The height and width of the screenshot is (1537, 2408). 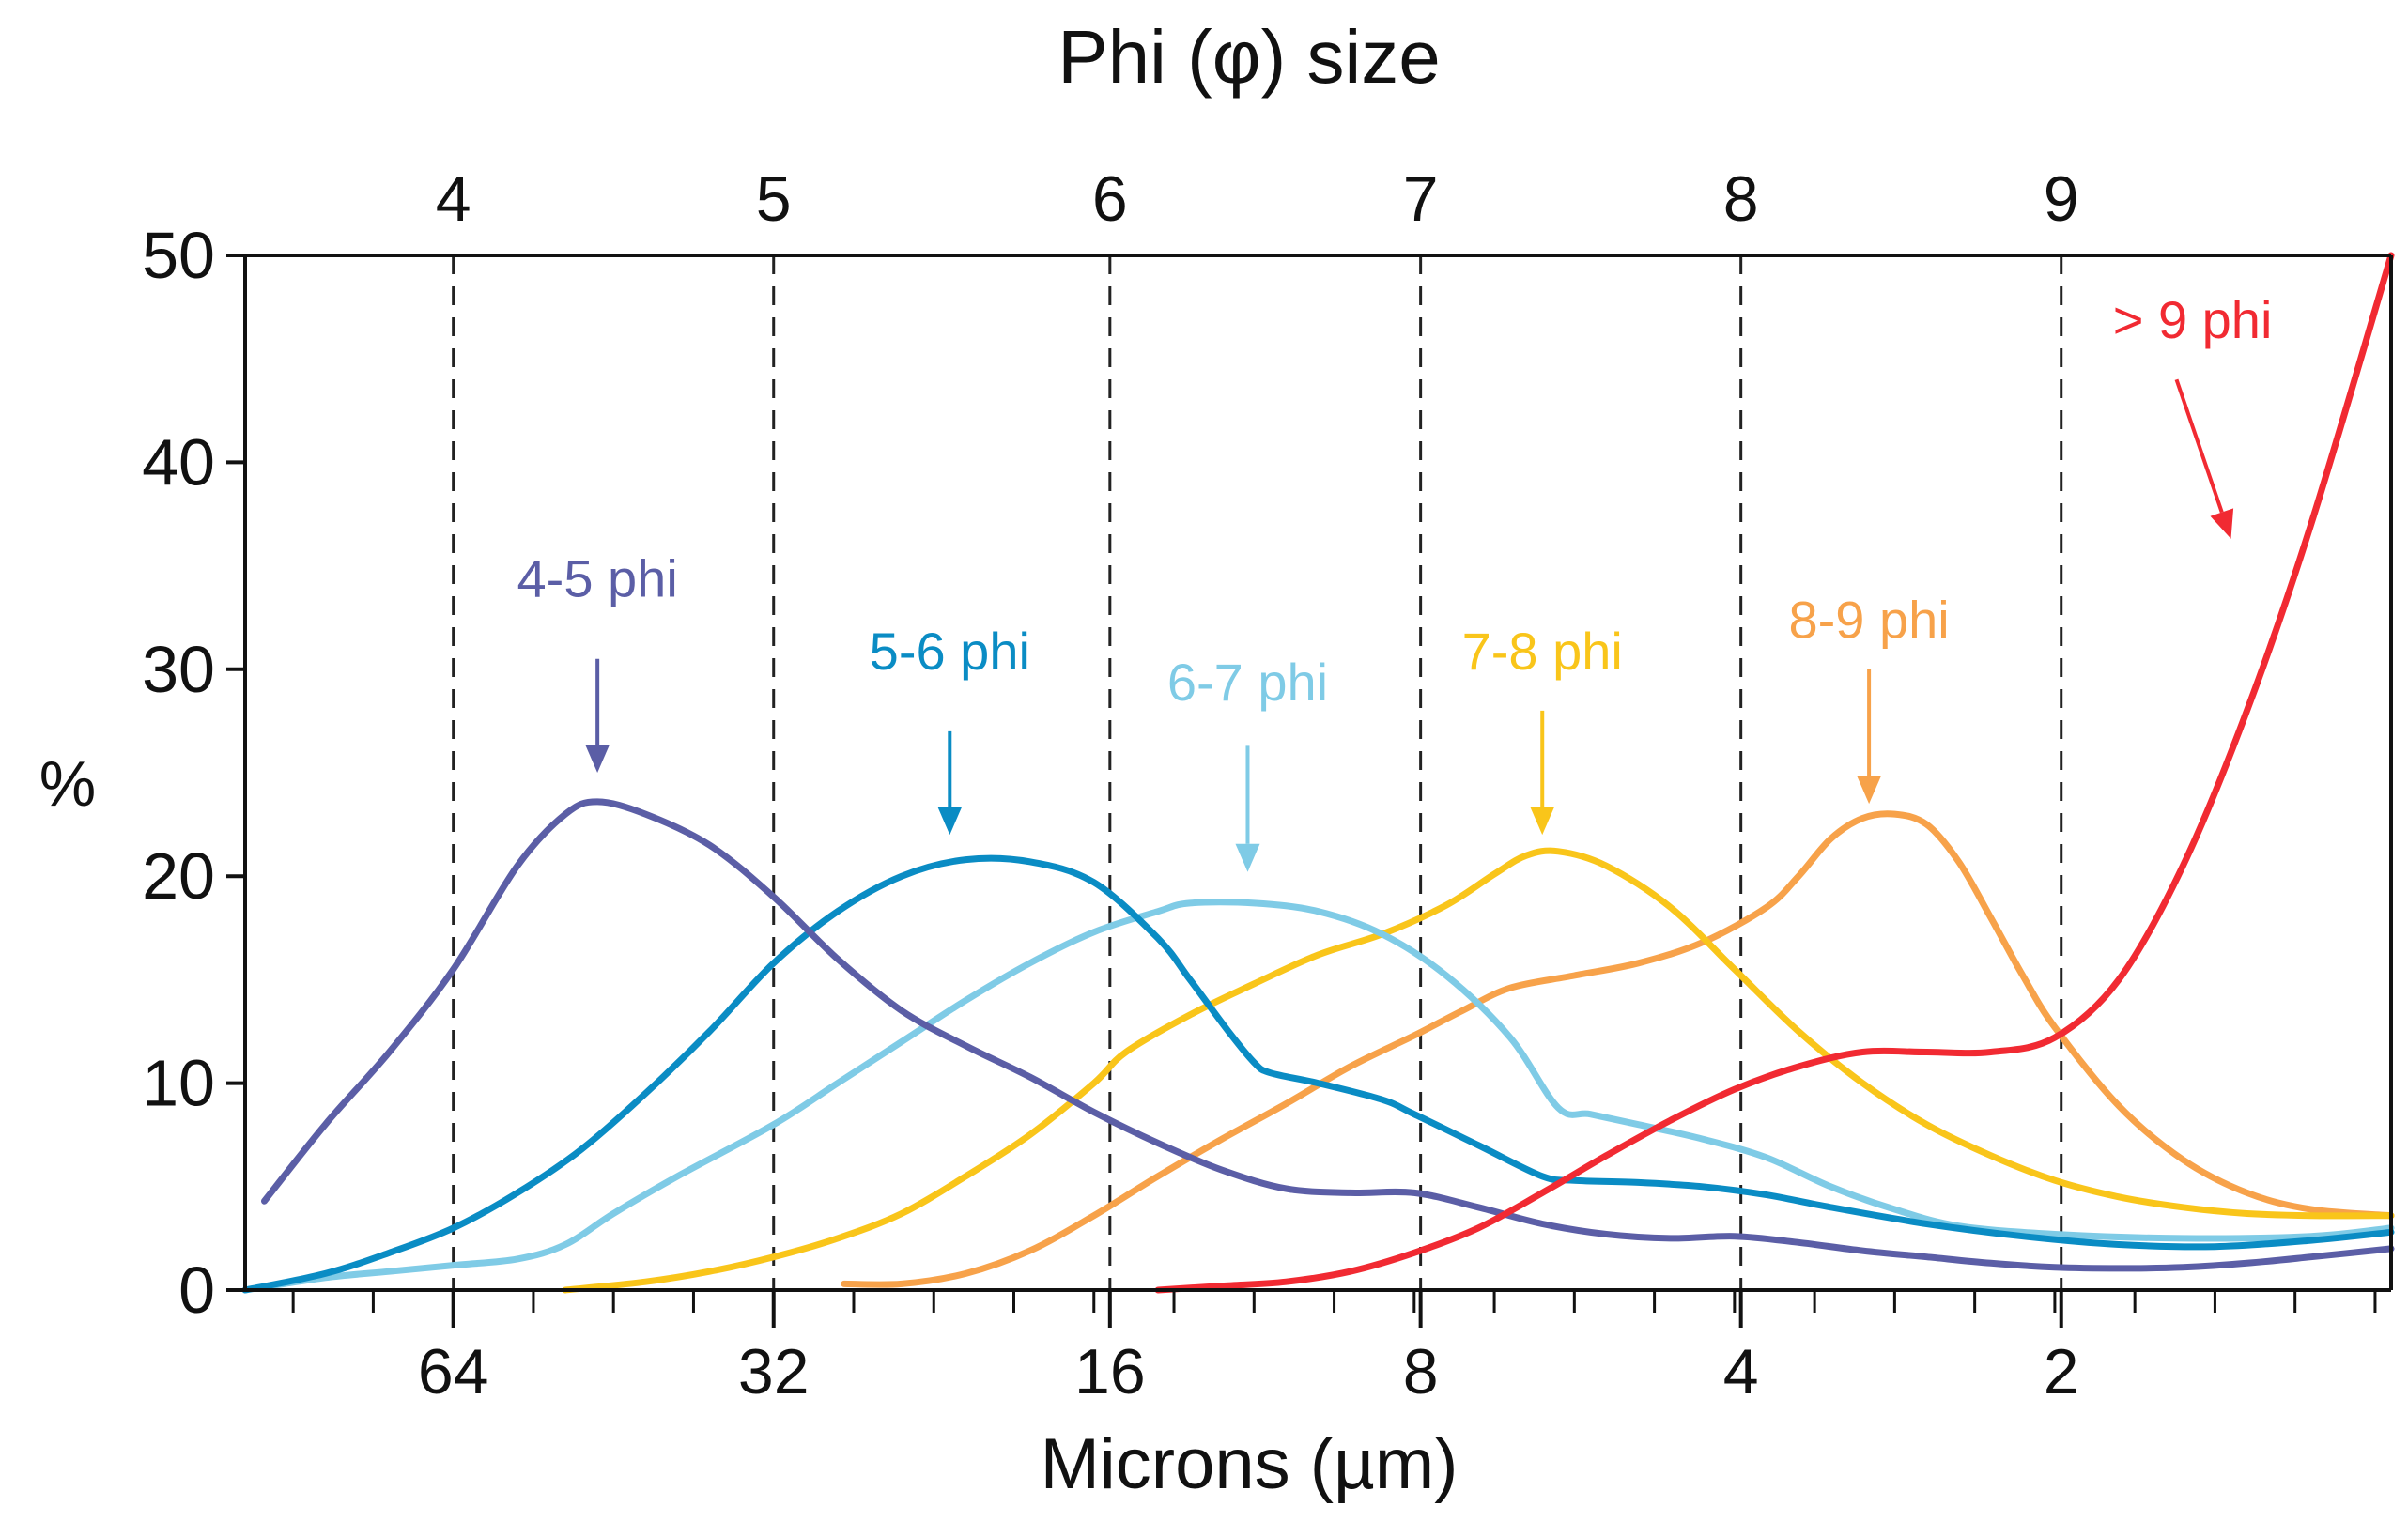 What do you see at coordinates (453, 1371) in the screenshot?
I see `x-tick-label: 64` at bounding box center [453, 1371].